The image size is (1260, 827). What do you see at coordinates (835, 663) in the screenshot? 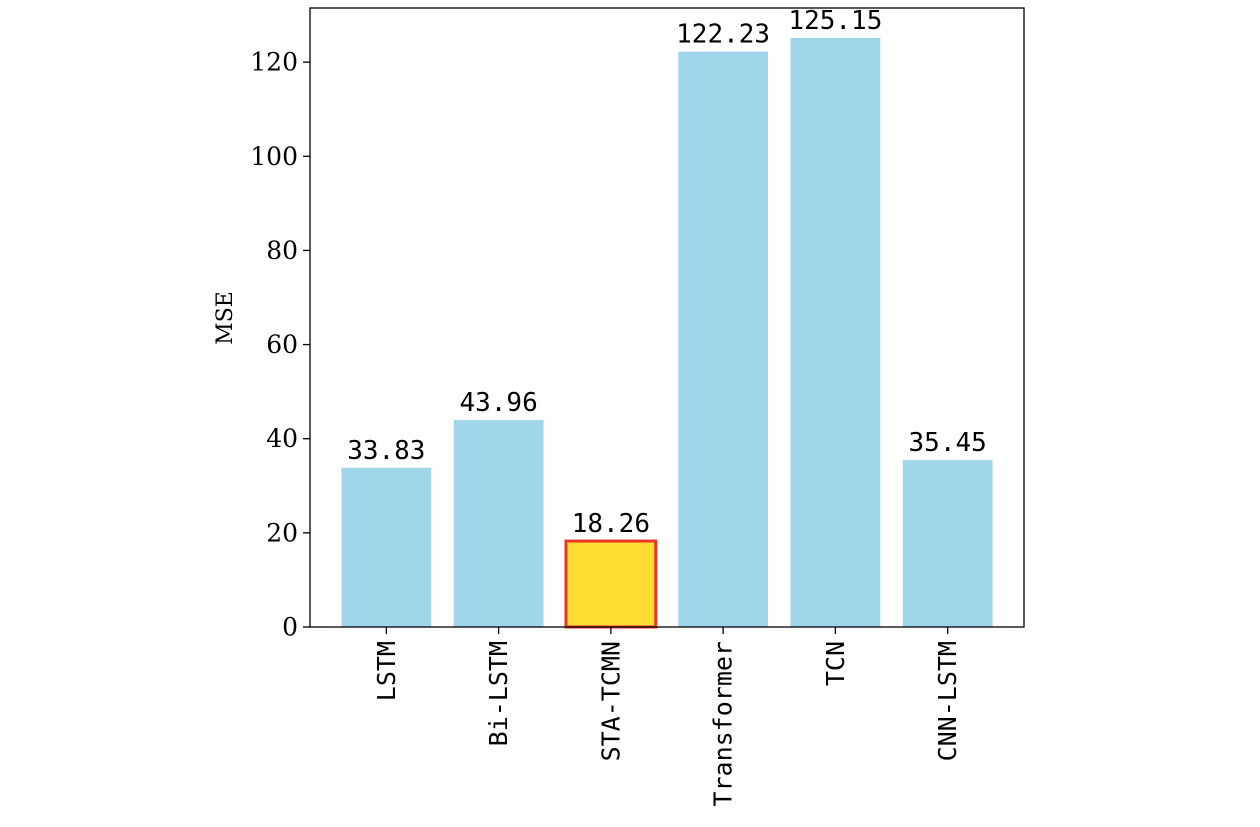
I see `x-tick-label: TCN` at bounding box center [835, 663].